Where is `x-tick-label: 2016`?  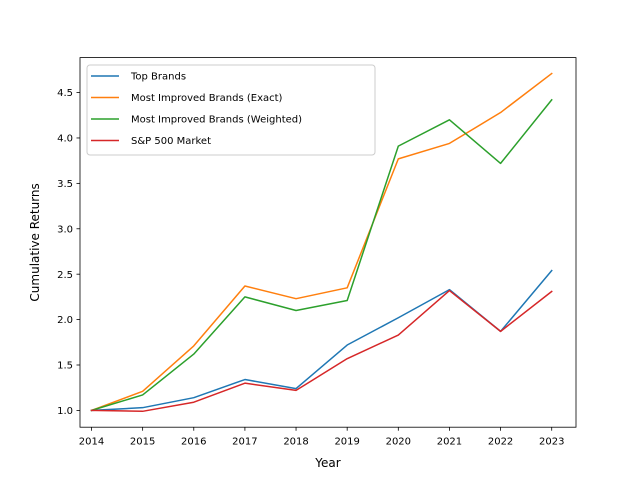 x-tick-label: 2016 is located at coordinates (193, 442).